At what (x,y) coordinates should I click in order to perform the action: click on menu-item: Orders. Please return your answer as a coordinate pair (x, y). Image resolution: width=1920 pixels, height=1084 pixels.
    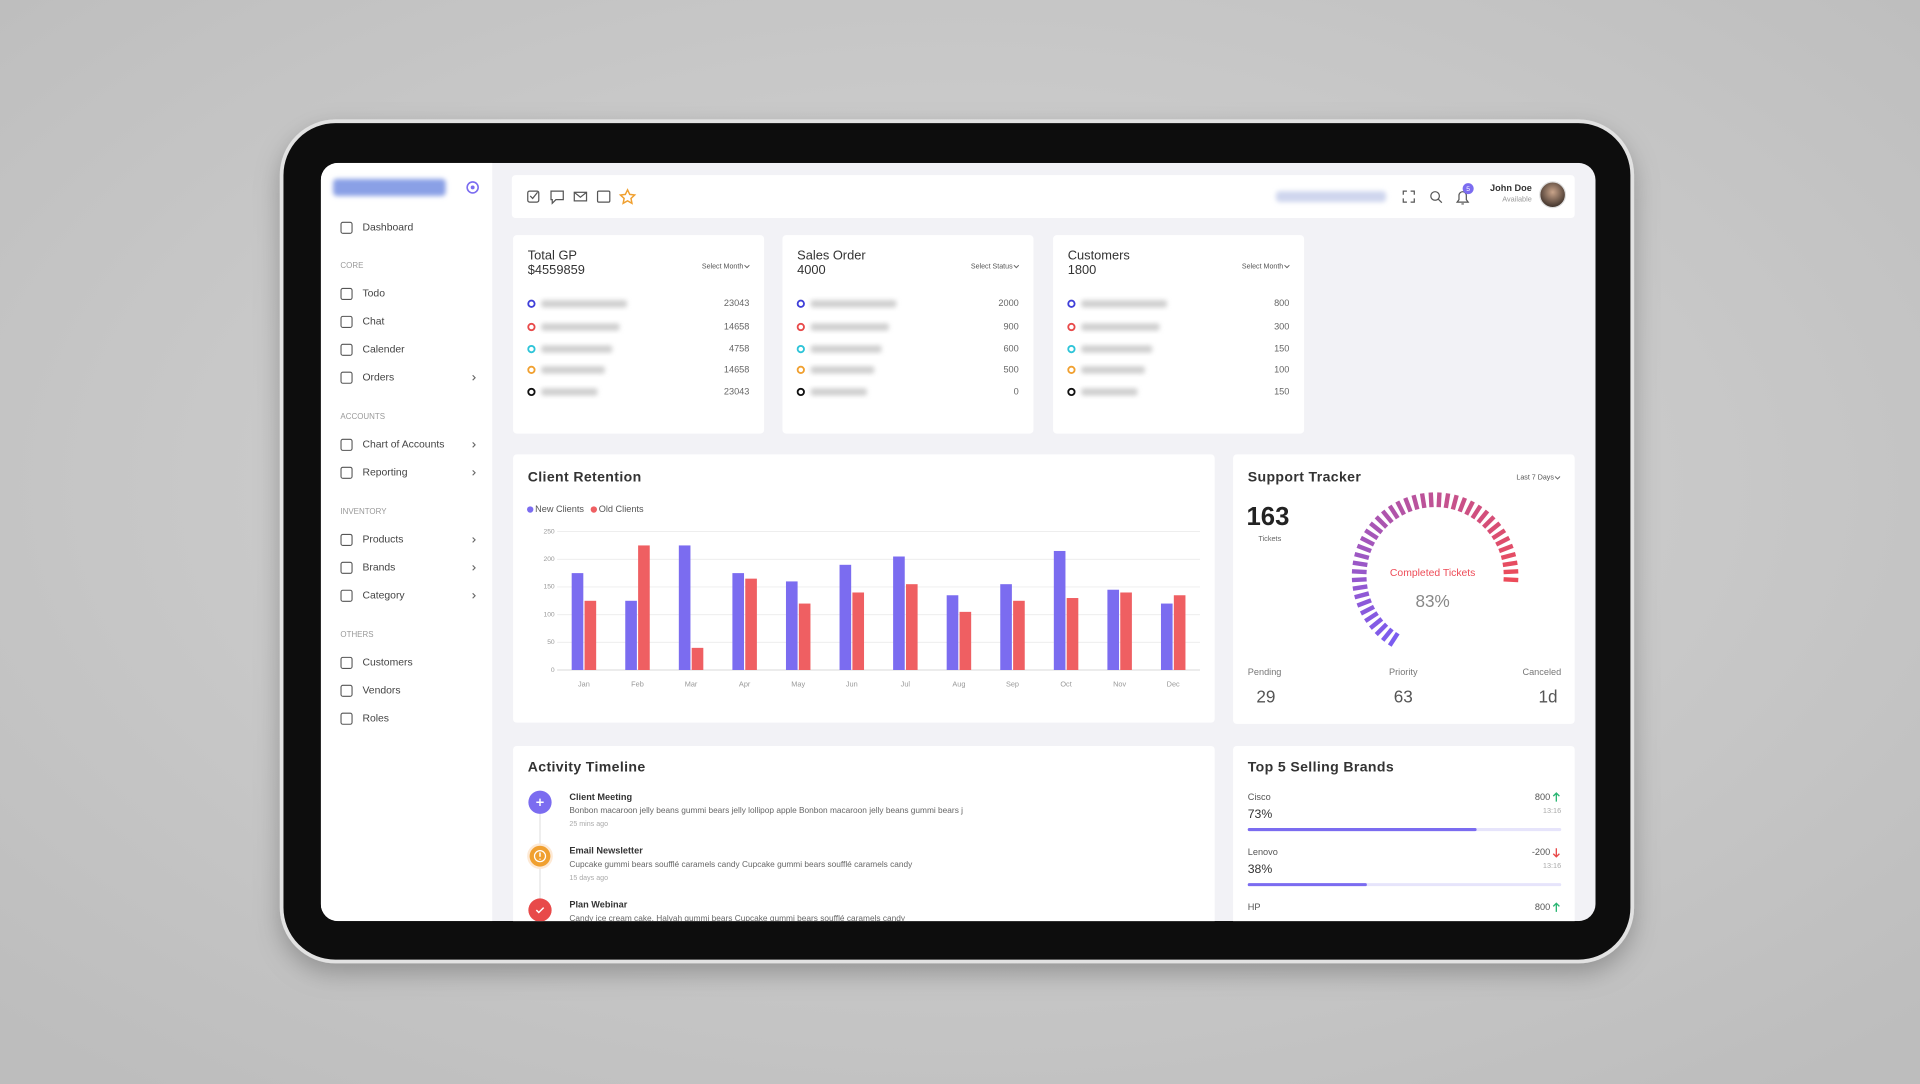
    Looking at the image, I should click on (378, 377).